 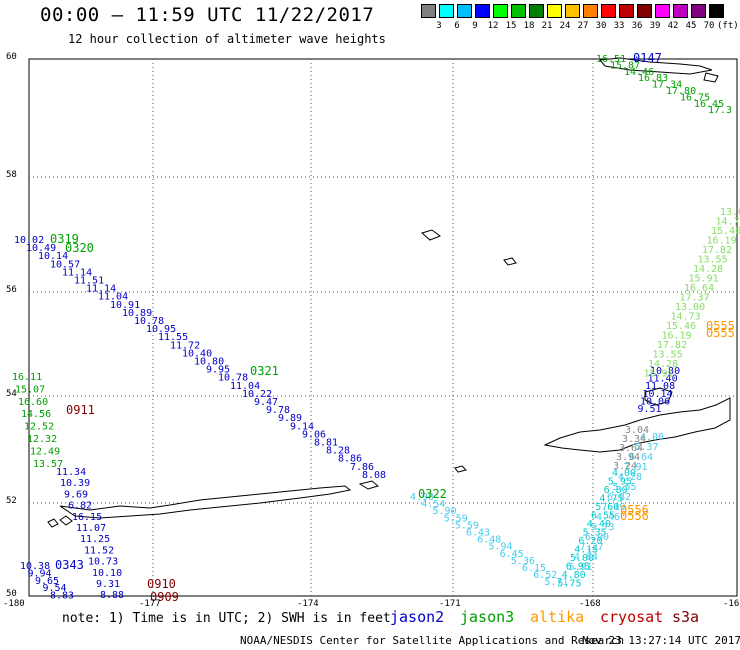 What do you see at coordinates (64, 239) in the screenshot?
I see `time-label: 0319` at bounding box center [64, 239].